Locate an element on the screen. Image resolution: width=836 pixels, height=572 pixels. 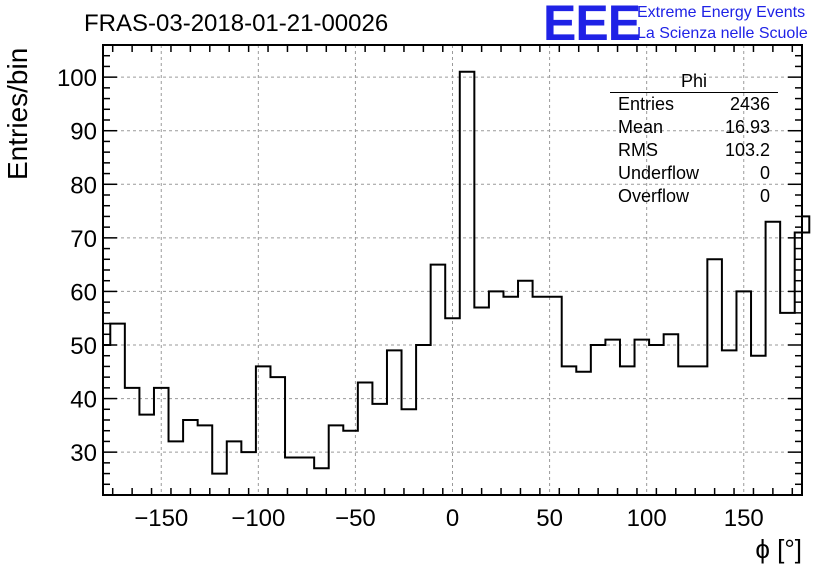
eee-logo: EEE is located at coordinates (592, 25).